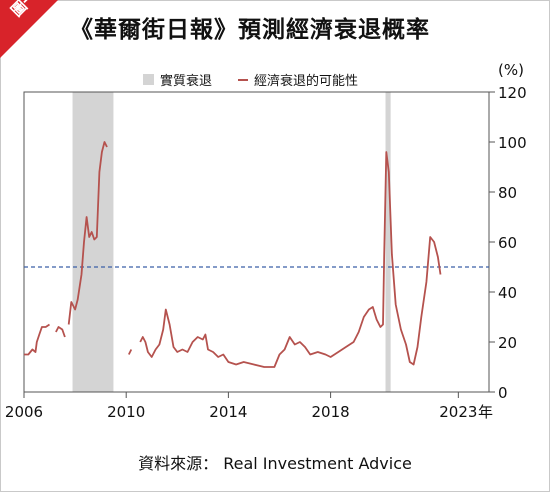 The width and height of the screenshot is (550, 492). What do you see at coordinates (503, 393) in the screenshot?
I see `y-tick-label: 0` at bounding box center [503, 393].